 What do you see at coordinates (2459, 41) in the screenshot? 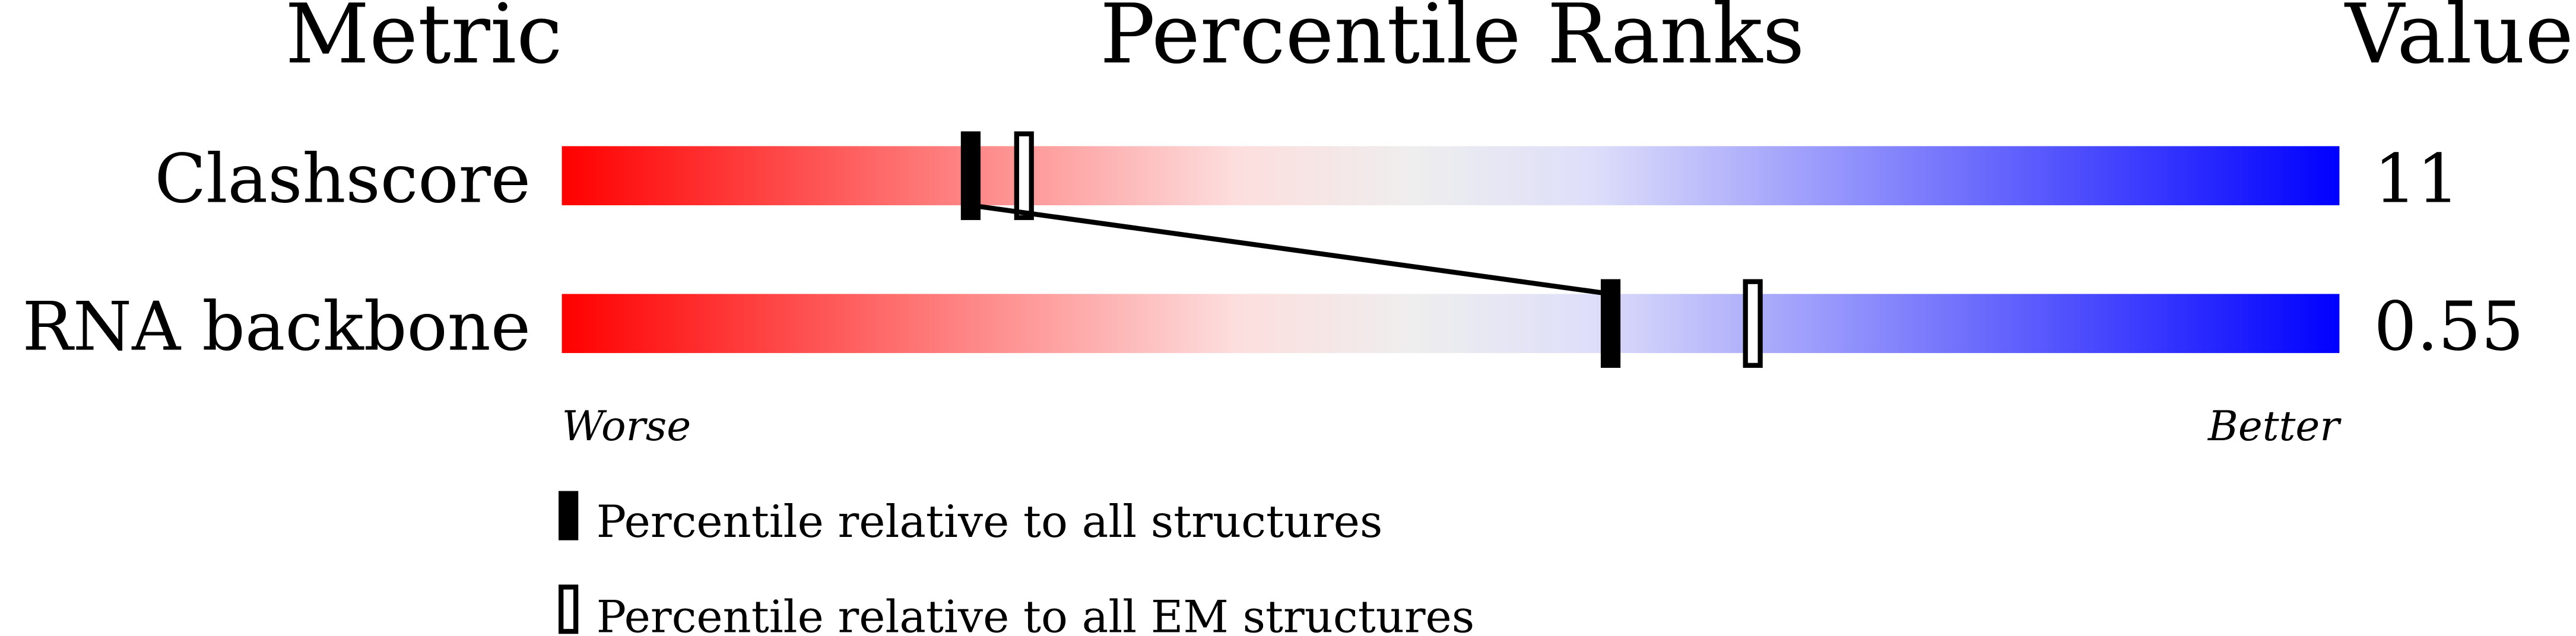
I see `header-value: Value` at bounding box center [2459, 41].